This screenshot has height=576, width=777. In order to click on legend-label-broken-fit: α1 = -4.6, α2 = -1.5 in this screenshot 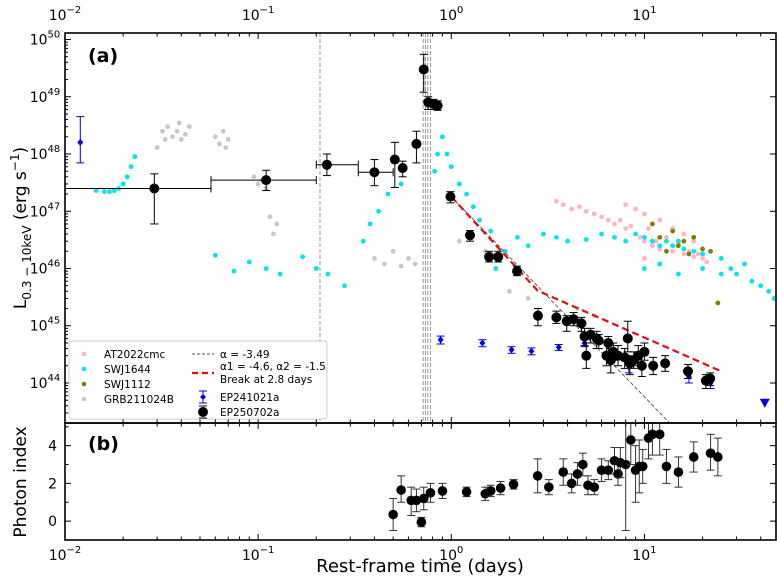, I will do `click(273, 367)`.